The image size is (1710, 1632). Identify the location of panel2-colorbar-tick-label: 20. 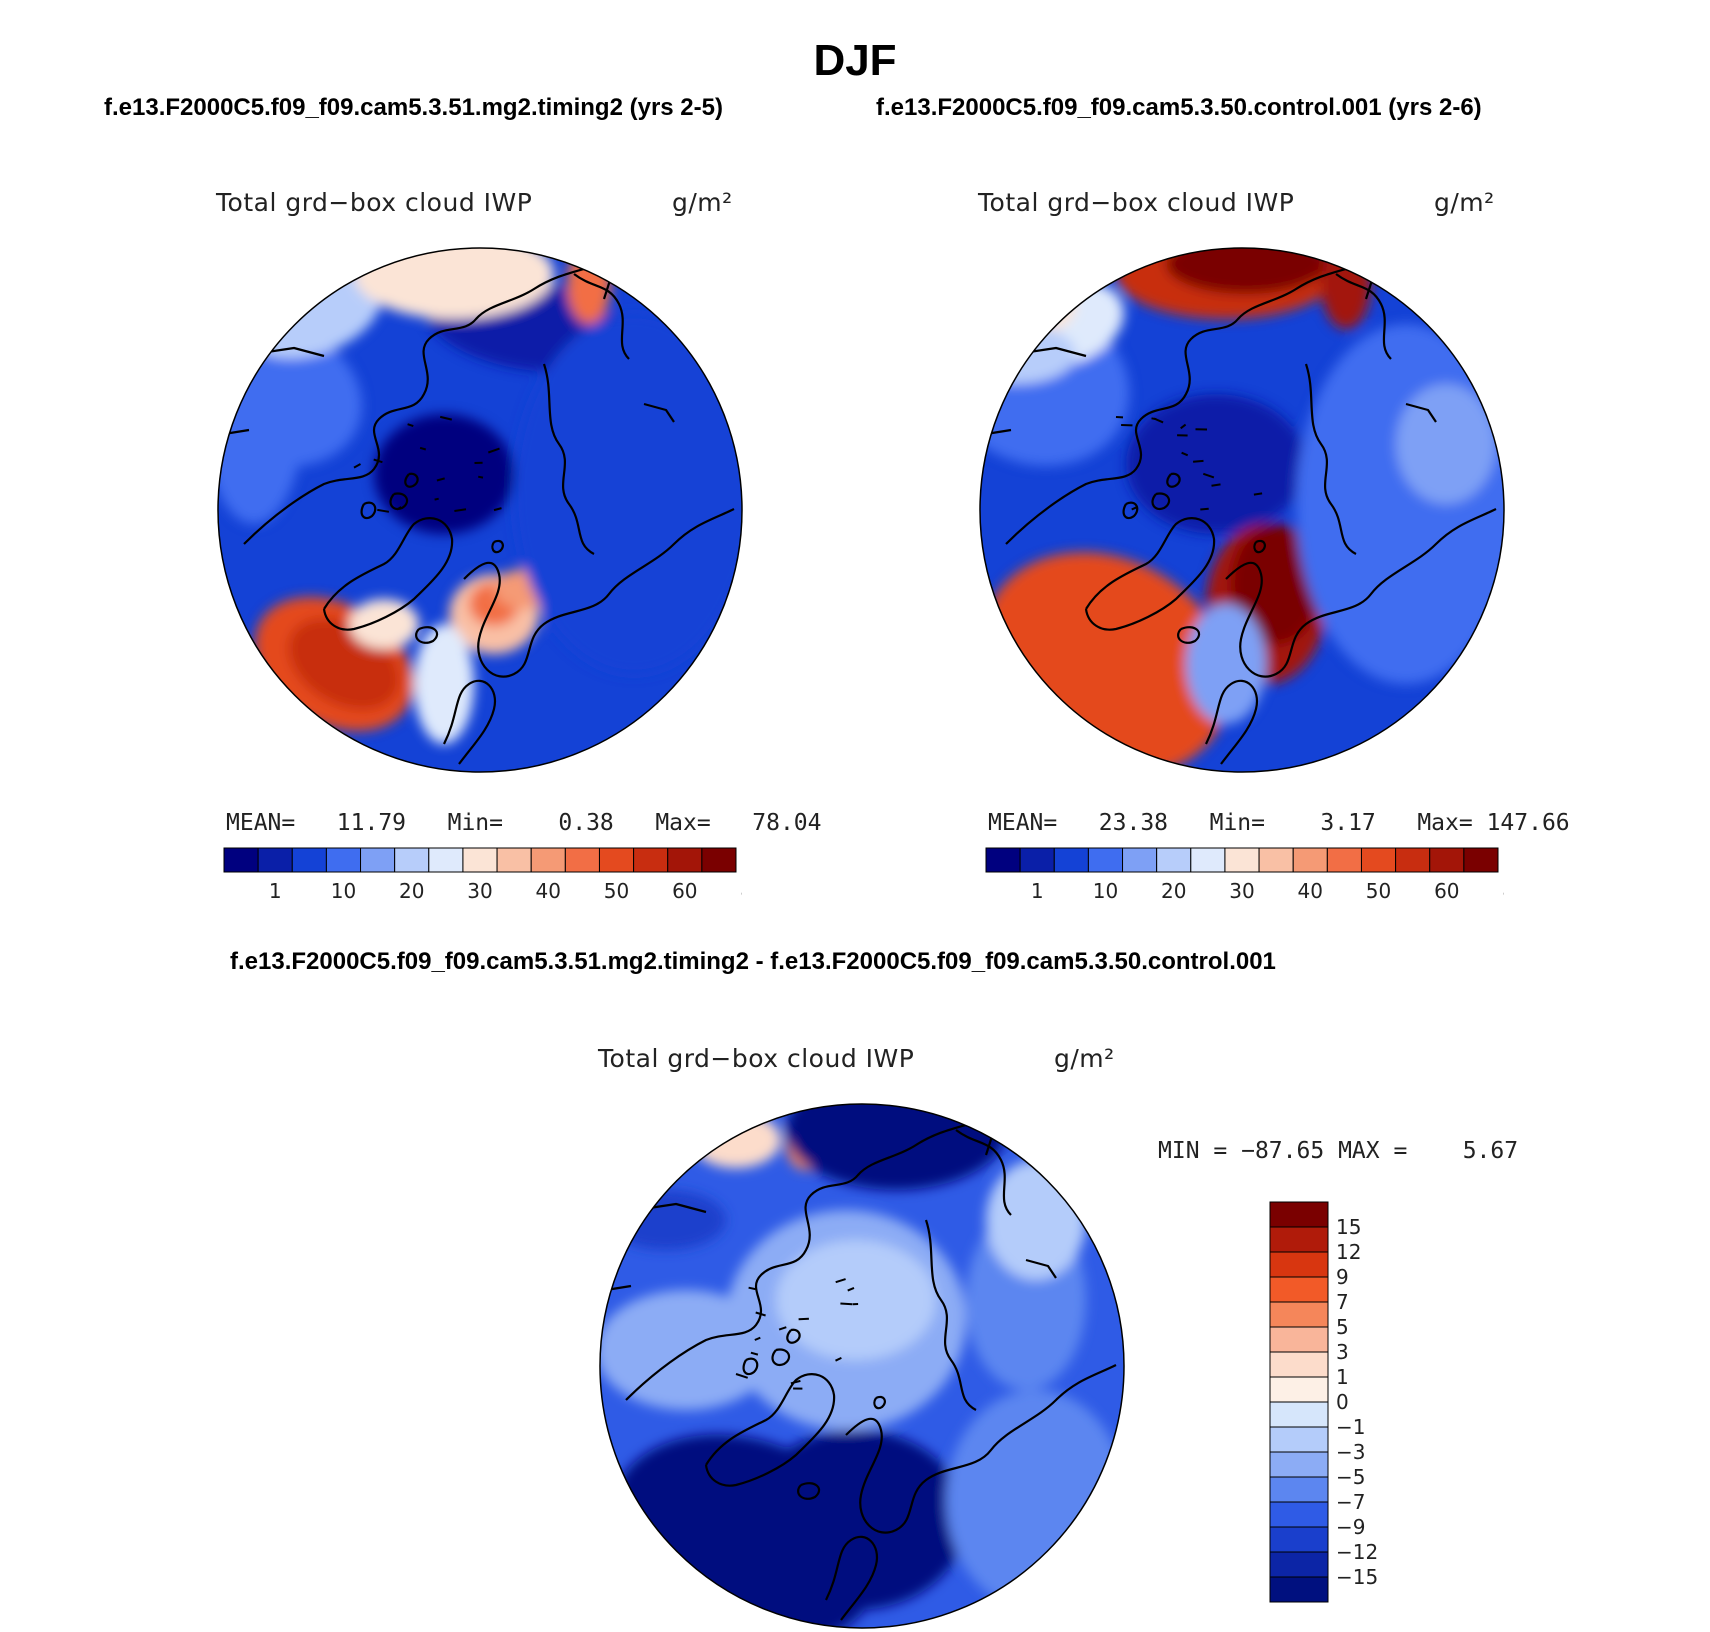
(1173, 891).